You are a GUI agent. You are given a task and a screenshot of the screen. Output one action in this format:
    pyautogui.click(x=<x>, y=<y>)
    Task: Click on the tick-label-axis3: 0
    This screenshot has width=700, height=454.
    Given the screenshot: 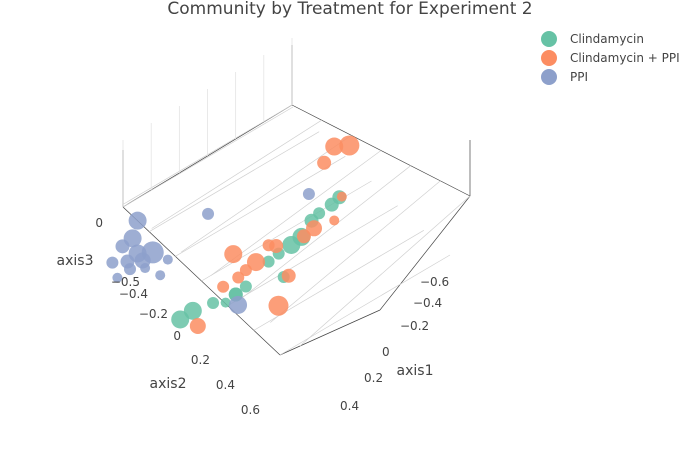 What is the action you would take?
    pyautogui.click(x=99, y=223)
    